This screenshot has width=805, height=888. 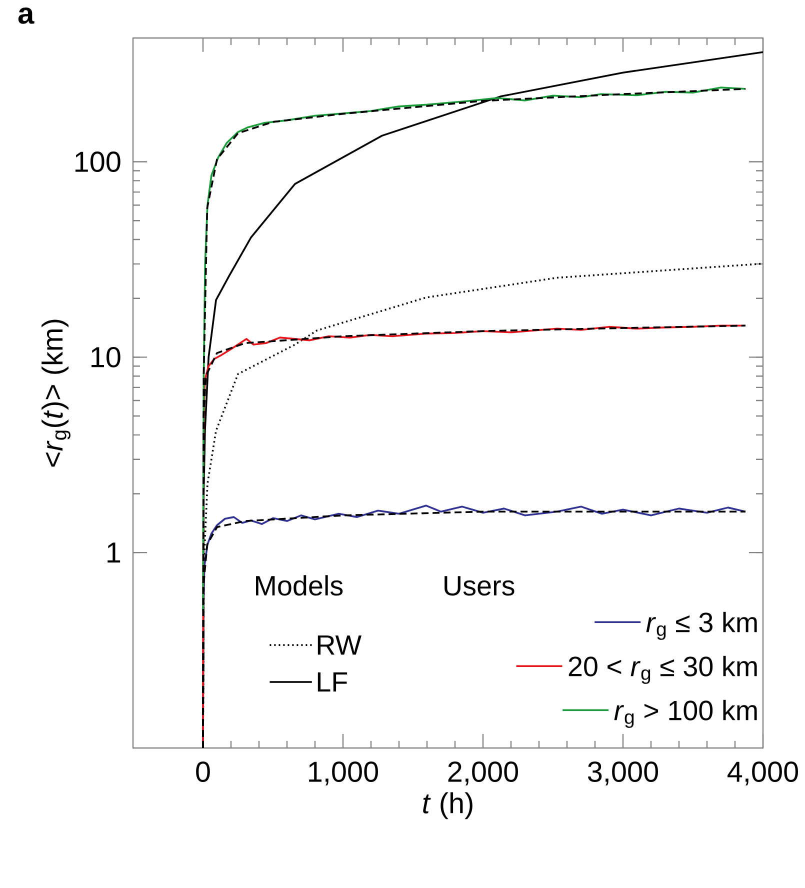 What do you see at coordinates (763, 774) in the screenshot?
I see `x-tick-label: 4,000` at bounding box center [763, 774].